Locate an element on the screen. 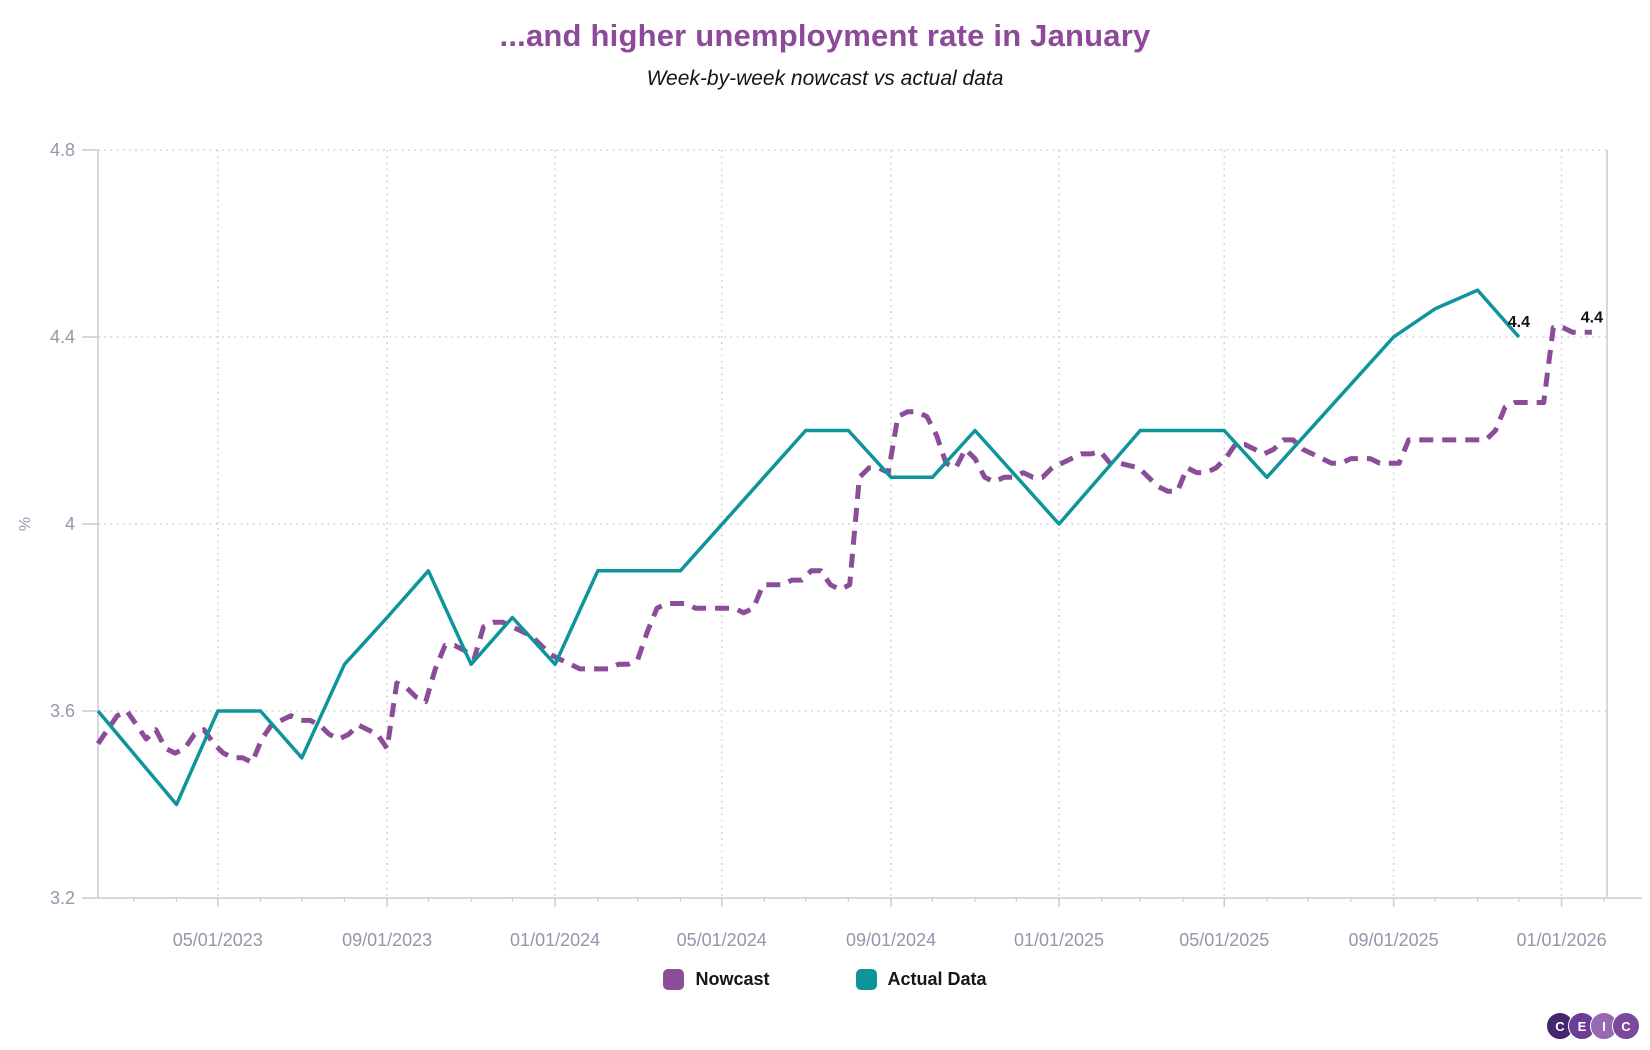 Image resolution: width=1650 pixels, height=1050 pixels. nowcast-swatch-icon is located at coordinates (674, 979).